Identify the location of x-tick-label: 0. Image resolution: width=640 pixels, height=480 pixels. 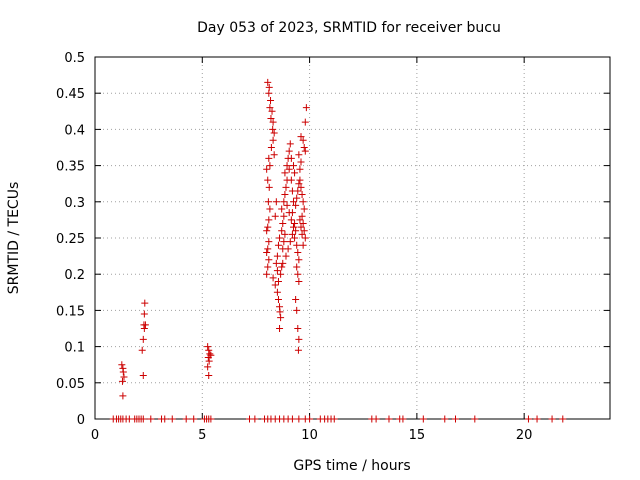
(95, 435).